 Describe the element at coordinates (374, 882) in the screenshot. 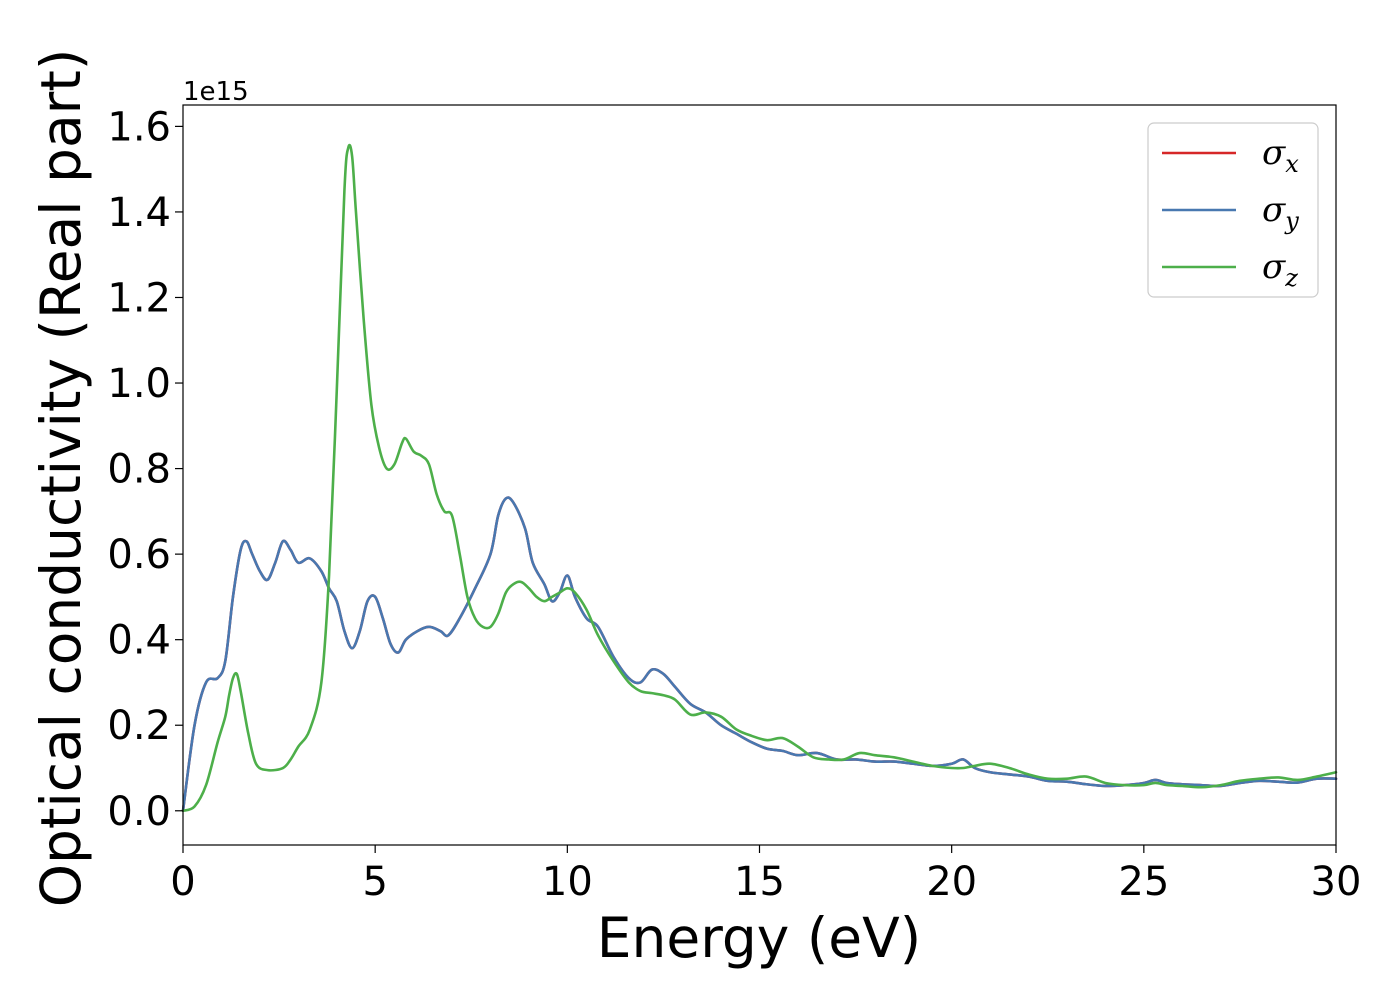

I see `x-tick-label: 5` at that location.